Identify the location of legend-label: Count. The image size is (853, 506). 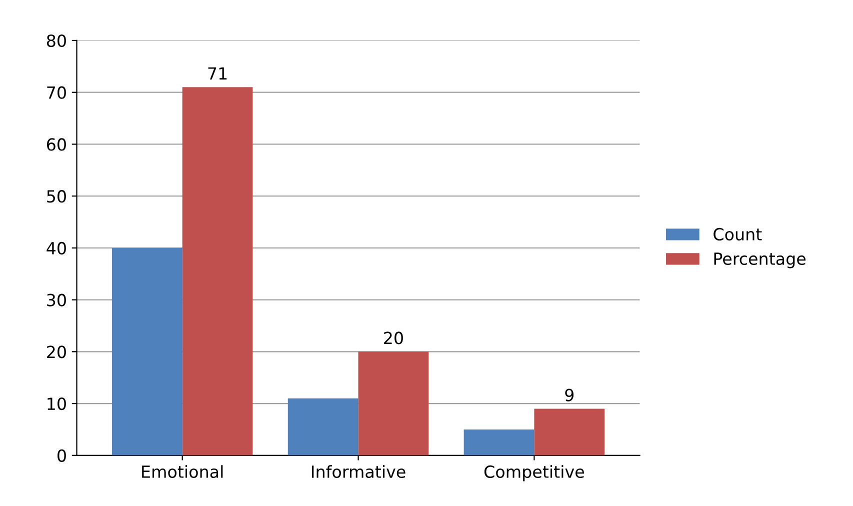
(738, 234).